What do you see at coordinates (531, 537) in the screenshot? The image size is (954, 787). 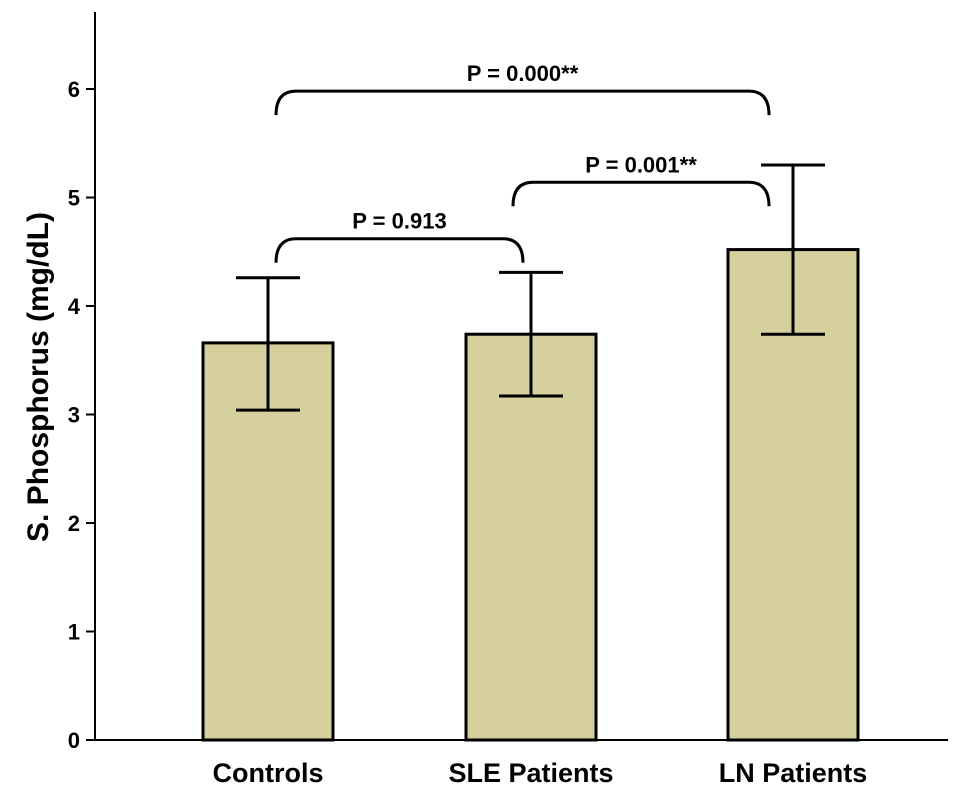 I see `bar` at bounding box center [531, 537].